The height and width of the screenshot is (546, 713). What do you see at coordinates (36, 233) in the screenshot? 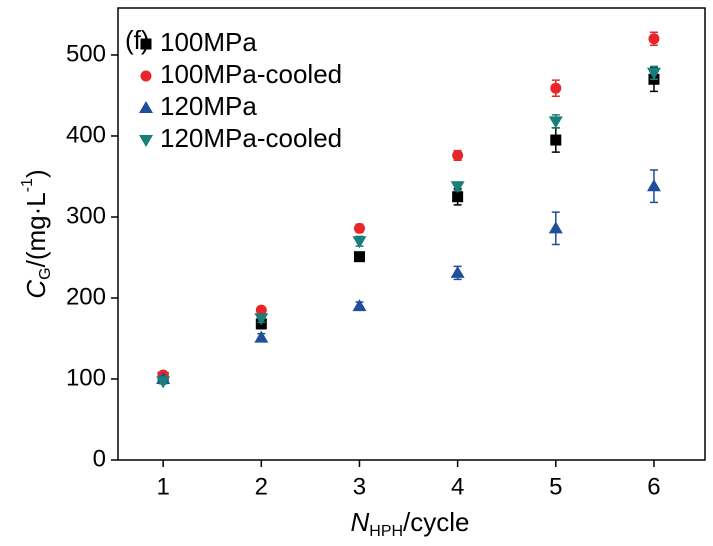
I see `y-axis-label: CG/(mg·L-1)` at bounding box center [36, 233].